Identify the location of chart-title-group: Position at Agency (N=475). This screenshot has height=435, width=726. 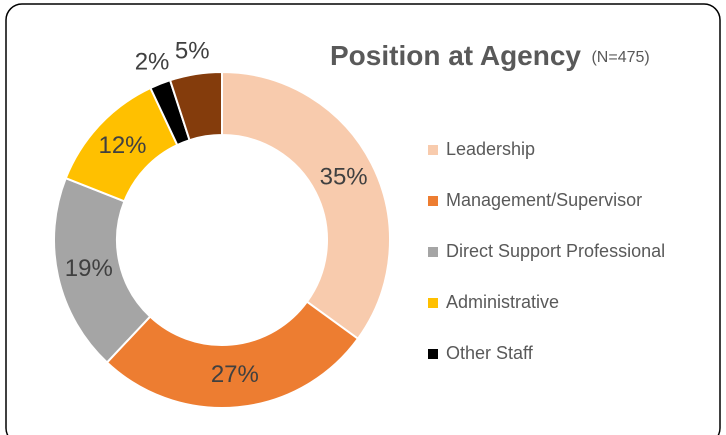
(490, 55).